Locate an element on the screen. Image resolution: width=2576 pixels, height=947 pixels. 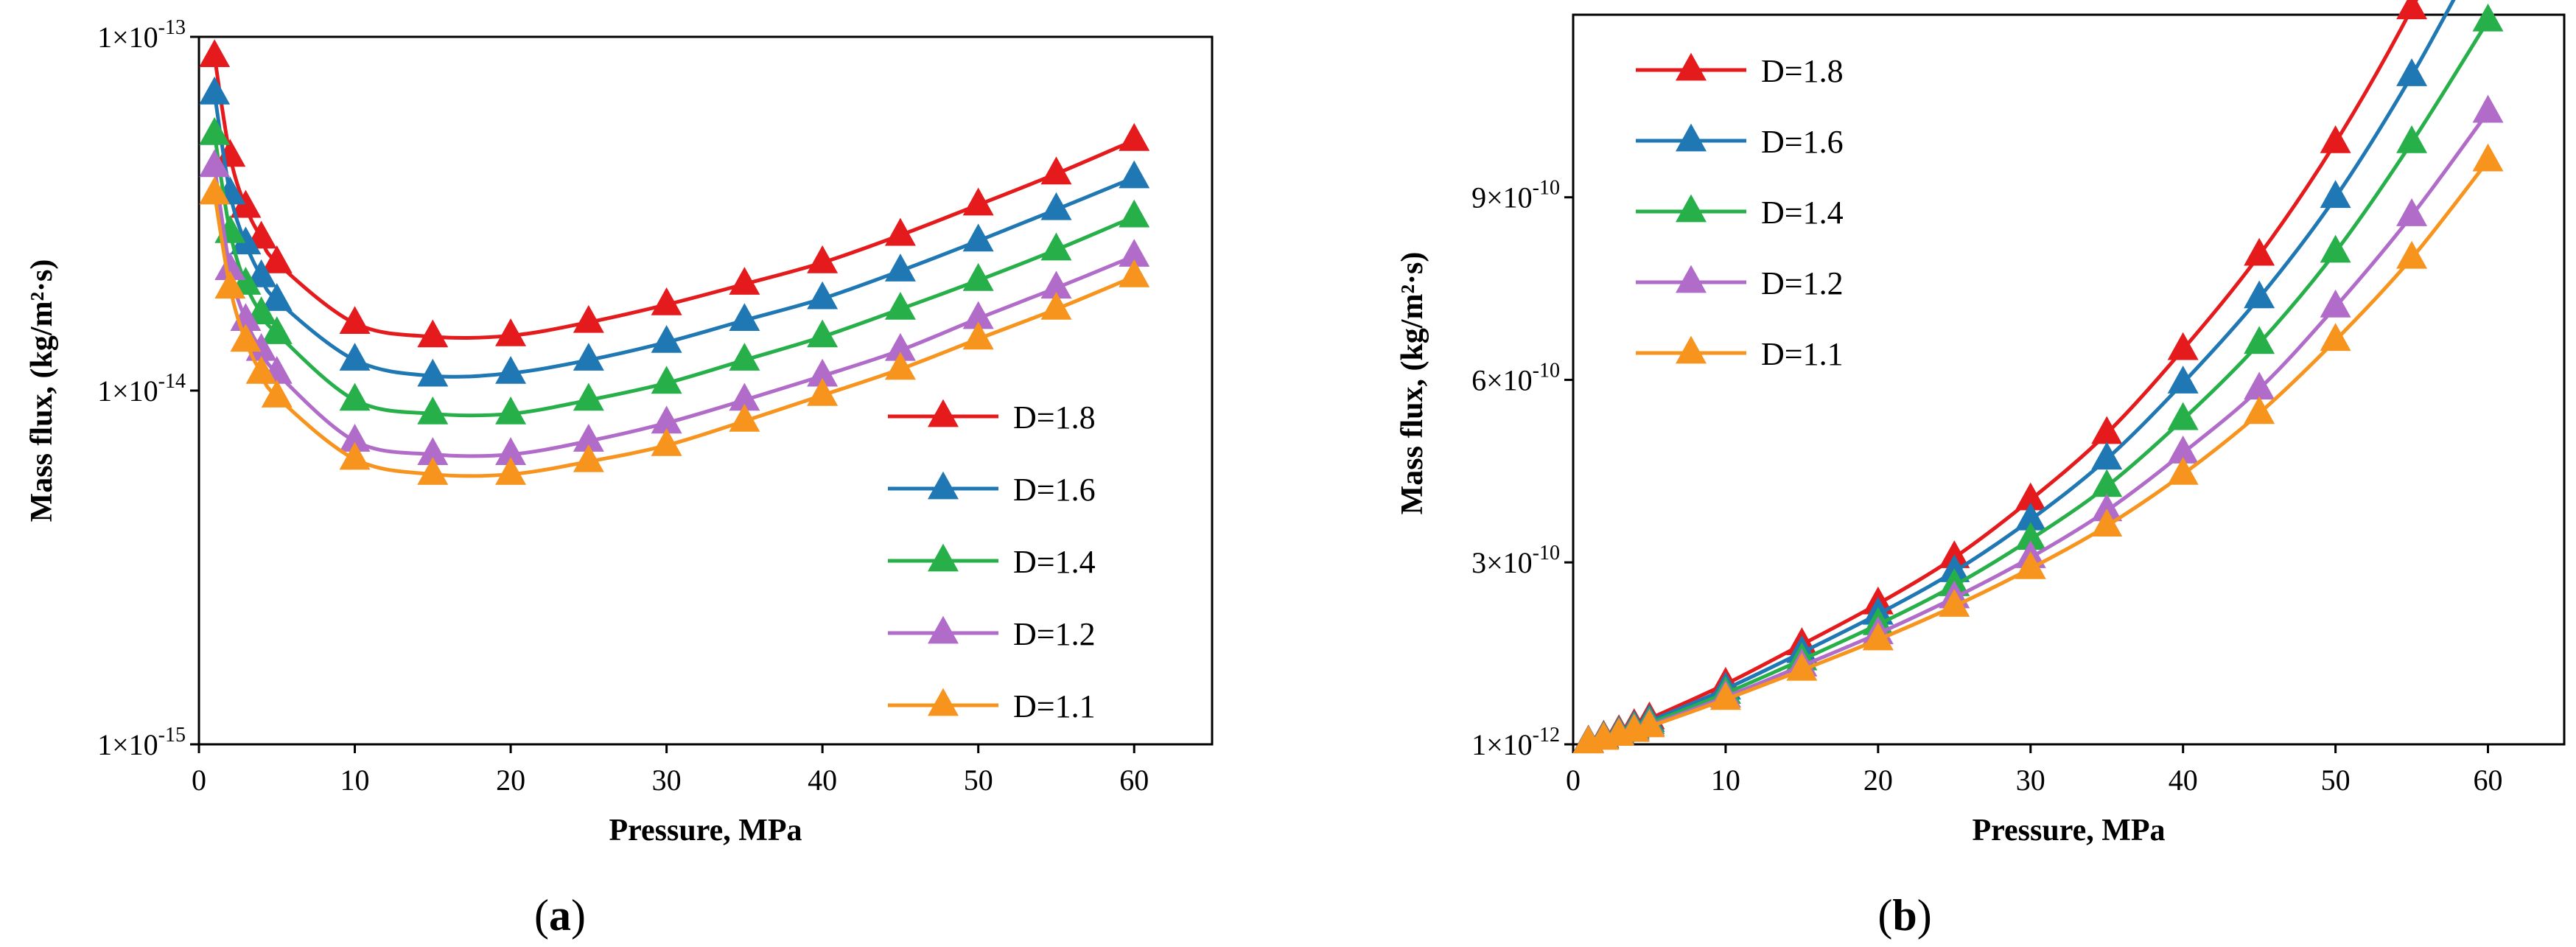
x-tick-label: 30 is located at coordinates (667, 780).